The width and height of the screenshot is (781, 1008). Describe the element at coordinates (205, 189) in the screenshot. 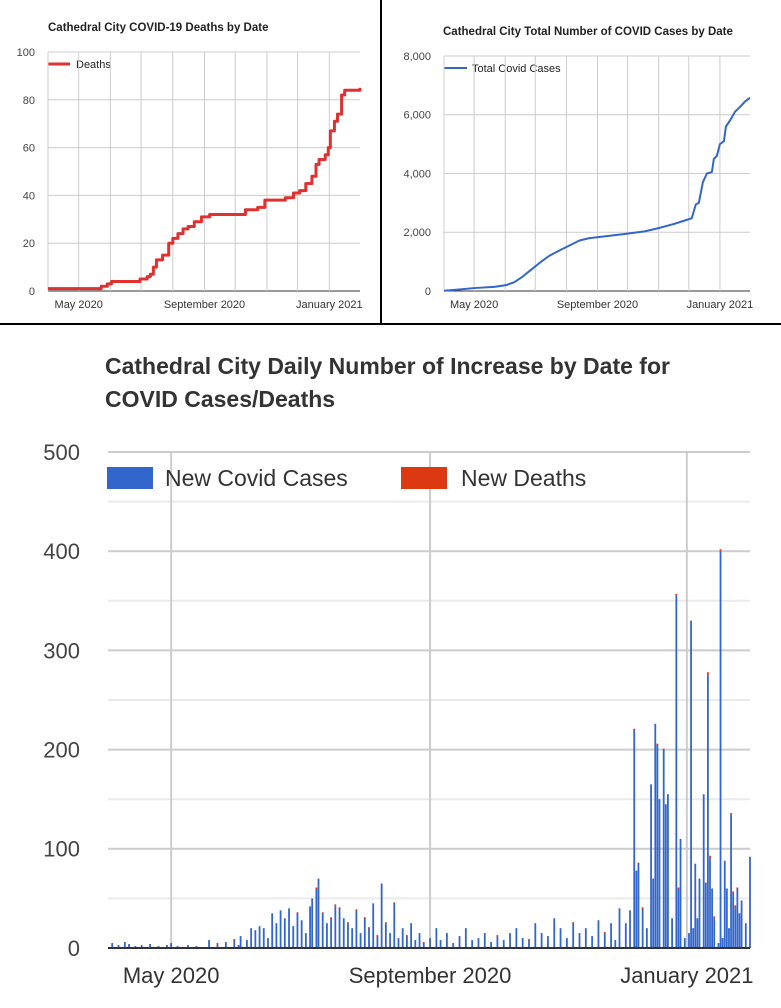

I see `series-line` at that location.